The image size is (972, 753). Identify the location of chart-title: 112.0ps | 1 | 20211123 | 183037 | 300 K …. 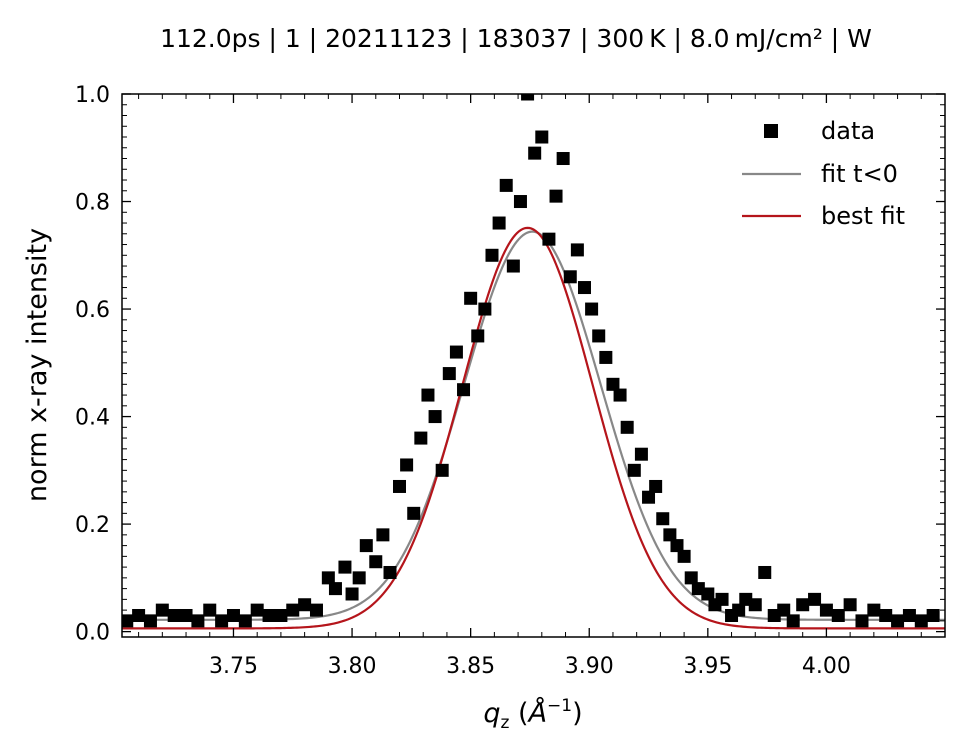
(516, 38).